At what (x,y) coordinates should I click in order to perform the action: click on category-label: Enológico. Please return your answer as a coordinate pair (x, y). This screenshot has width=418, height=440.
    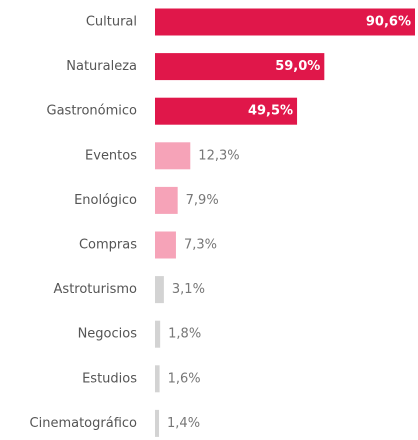
    Looking at the image, I should click on (105, 200).